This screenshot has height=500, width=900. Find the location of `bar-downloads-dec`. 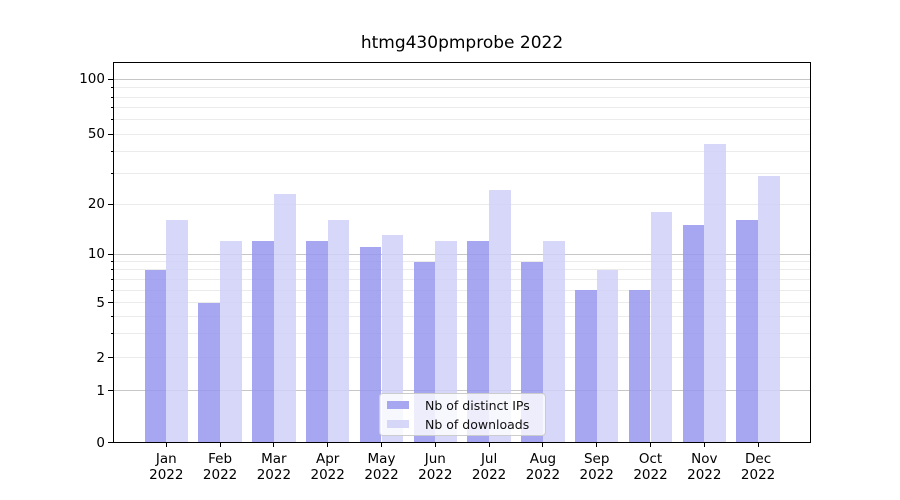

bar-downloads-dec is located at coordinates (769, 309).